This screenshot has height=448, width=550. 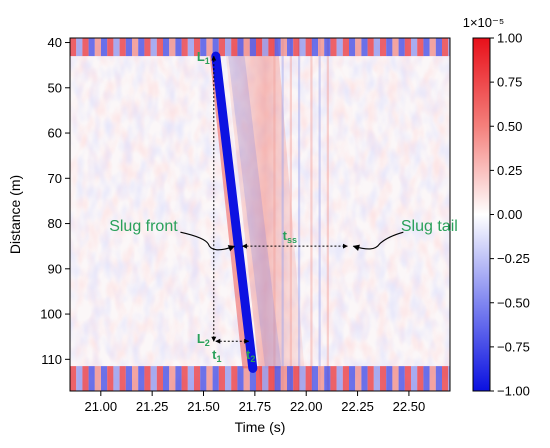 What do you see at coordinates (101, 406) in the screenshot?
I see `x-tick-label: 21.00` at bounding box center [101, 406].